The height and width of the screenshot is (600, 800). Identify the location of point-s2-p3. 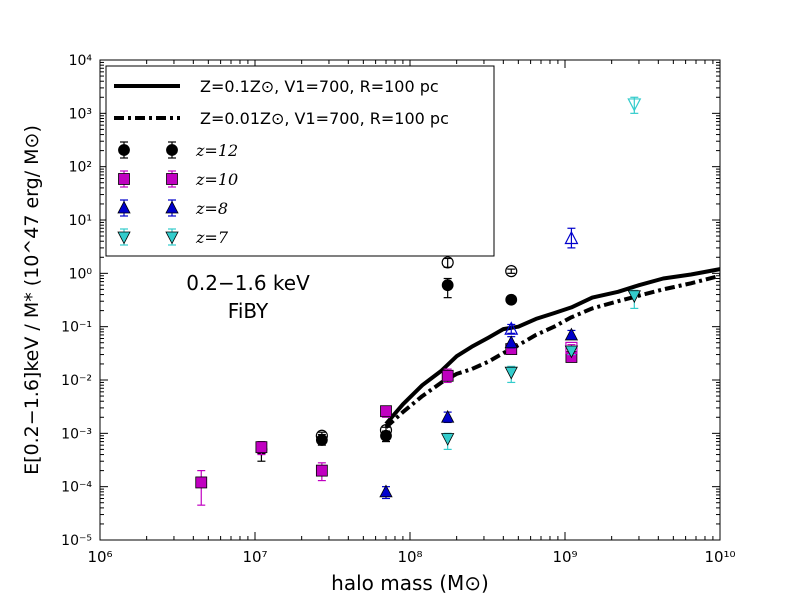
(511, 328).